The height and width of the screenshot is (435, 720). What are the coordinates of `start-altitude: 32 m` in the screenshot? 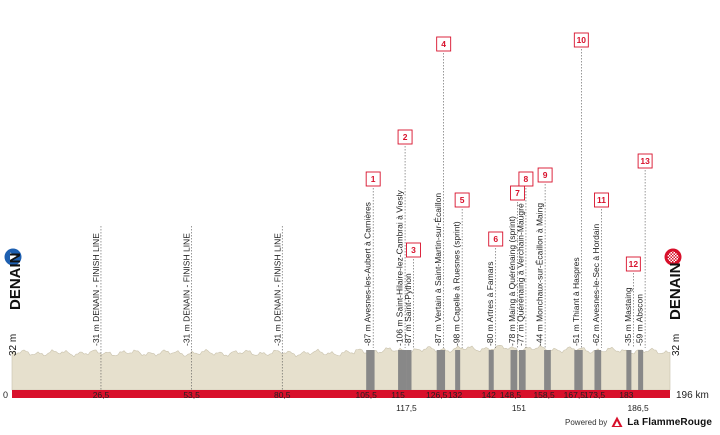 It's located at (13, 345).